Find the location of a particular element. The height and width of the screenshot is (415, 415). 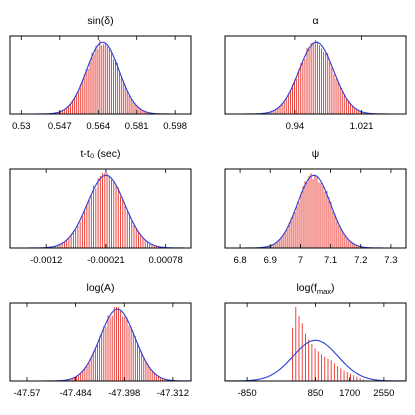

x-tick-label: -47.398 is located at coordinates (124, 393).